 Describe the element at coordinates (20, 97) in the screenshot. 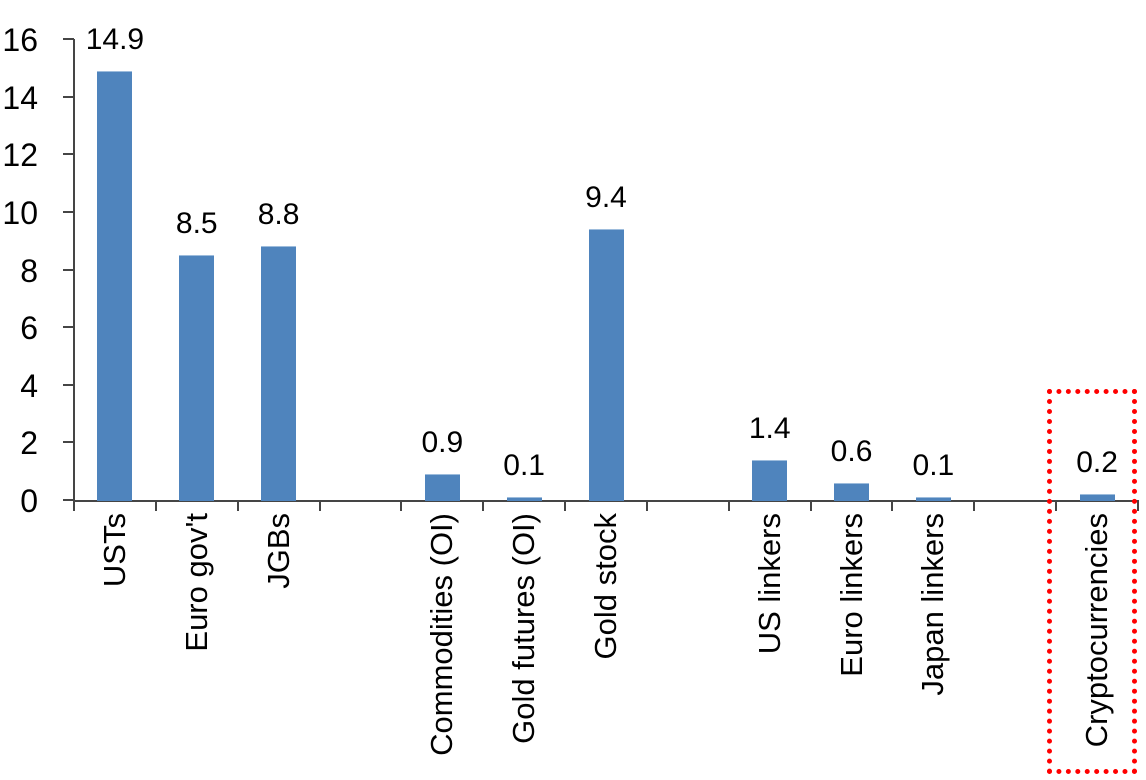

I see `y-tick-label: 14` at that location.